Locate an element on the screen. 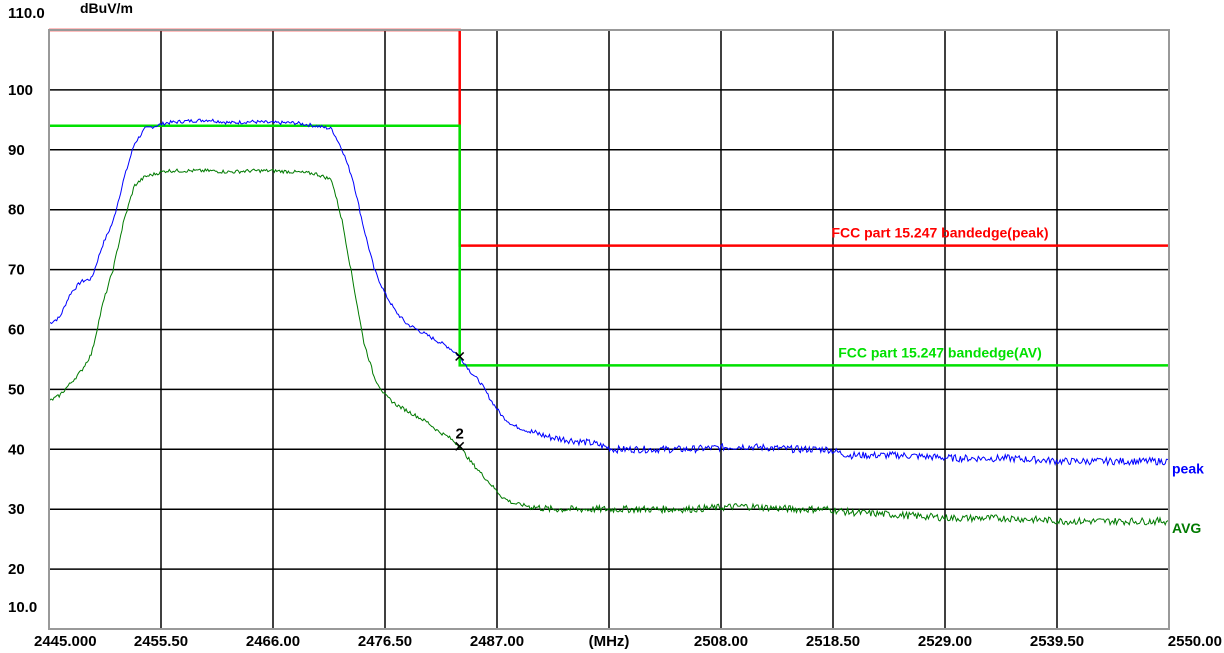 Image resolution: width=1224 pixels, height=653 pixels. y-tick-label: 30 is located at coordinates (16, 509).